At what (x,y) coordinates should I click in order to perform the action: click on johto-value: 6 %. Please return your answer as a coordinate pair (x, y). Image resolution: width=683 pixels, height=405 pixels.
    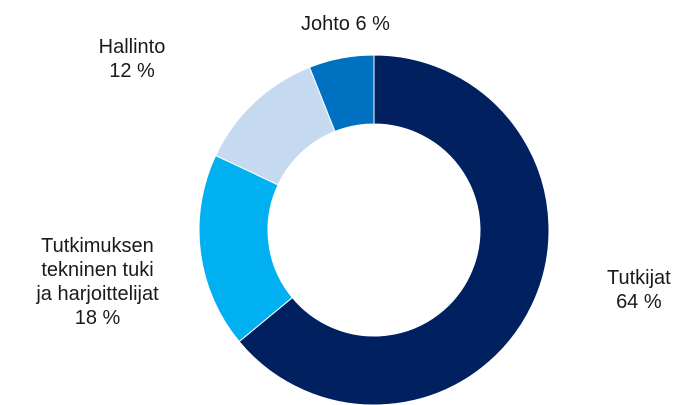
    Looking at the image, I should click on (372, 24).